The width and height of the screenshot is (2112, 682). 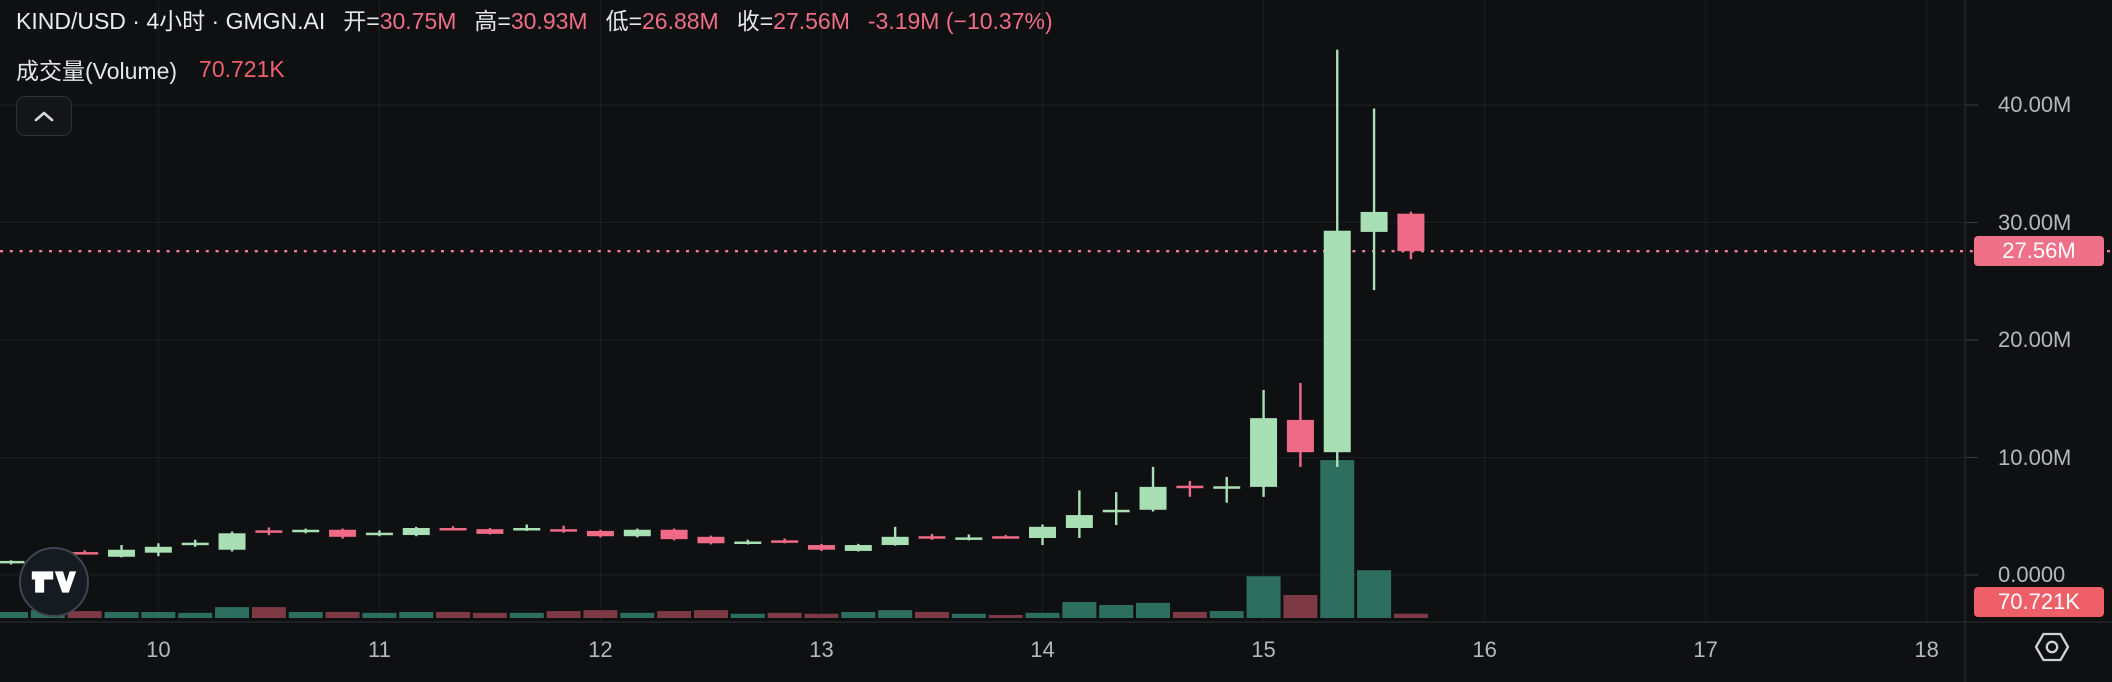 I want to click on price-axis-label: 40.00M, so click(x=2035, y=104).